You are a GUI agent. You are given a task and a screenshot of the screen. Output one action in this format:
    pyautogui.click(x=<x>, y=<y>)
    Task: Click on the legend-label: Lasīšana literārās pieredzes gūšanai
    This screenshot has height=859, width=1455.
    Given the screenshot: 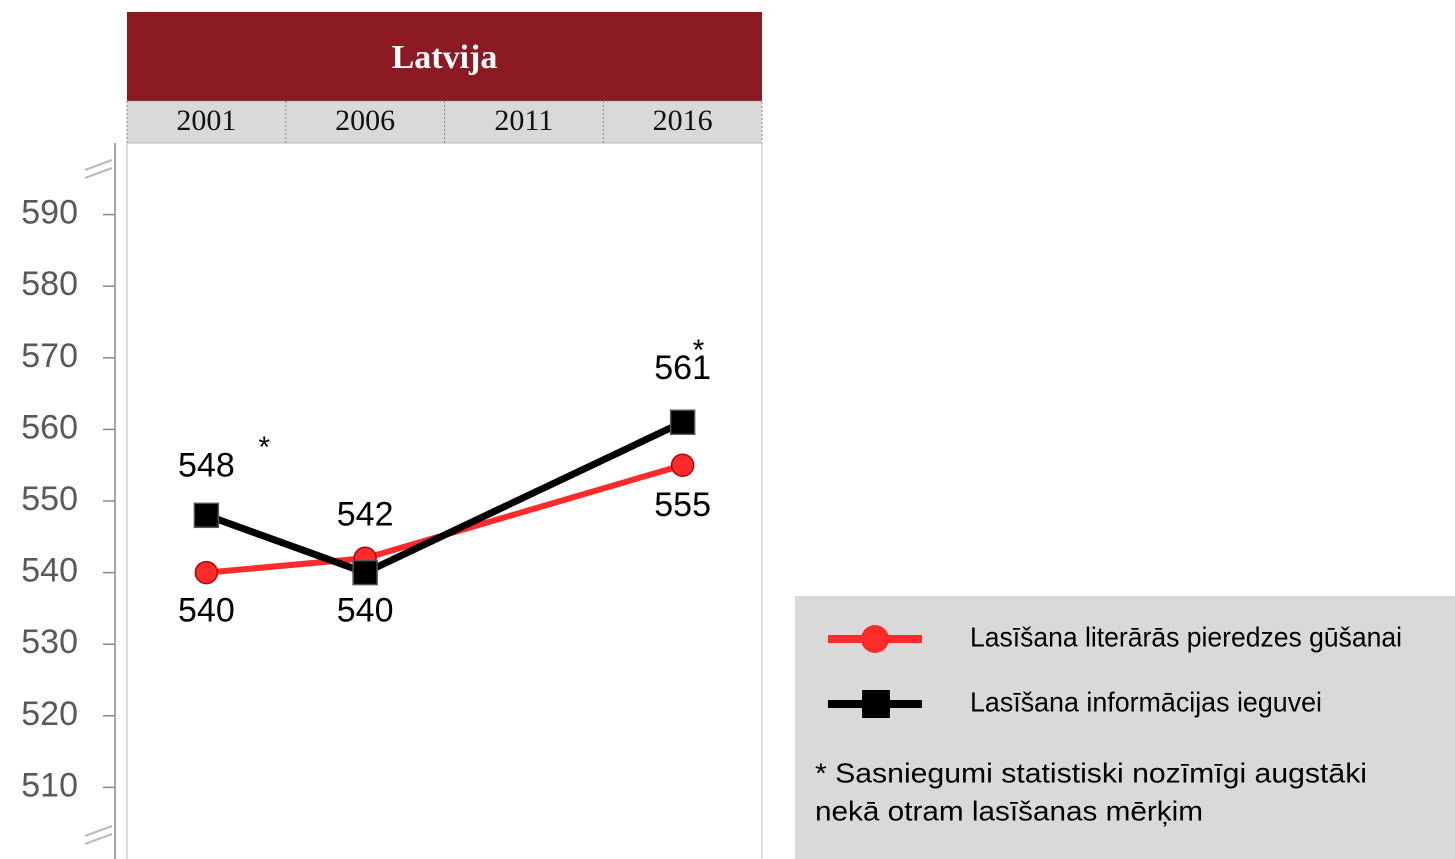 What is the action you would take?
    pyautogui.click(x=1186, y=636)
    